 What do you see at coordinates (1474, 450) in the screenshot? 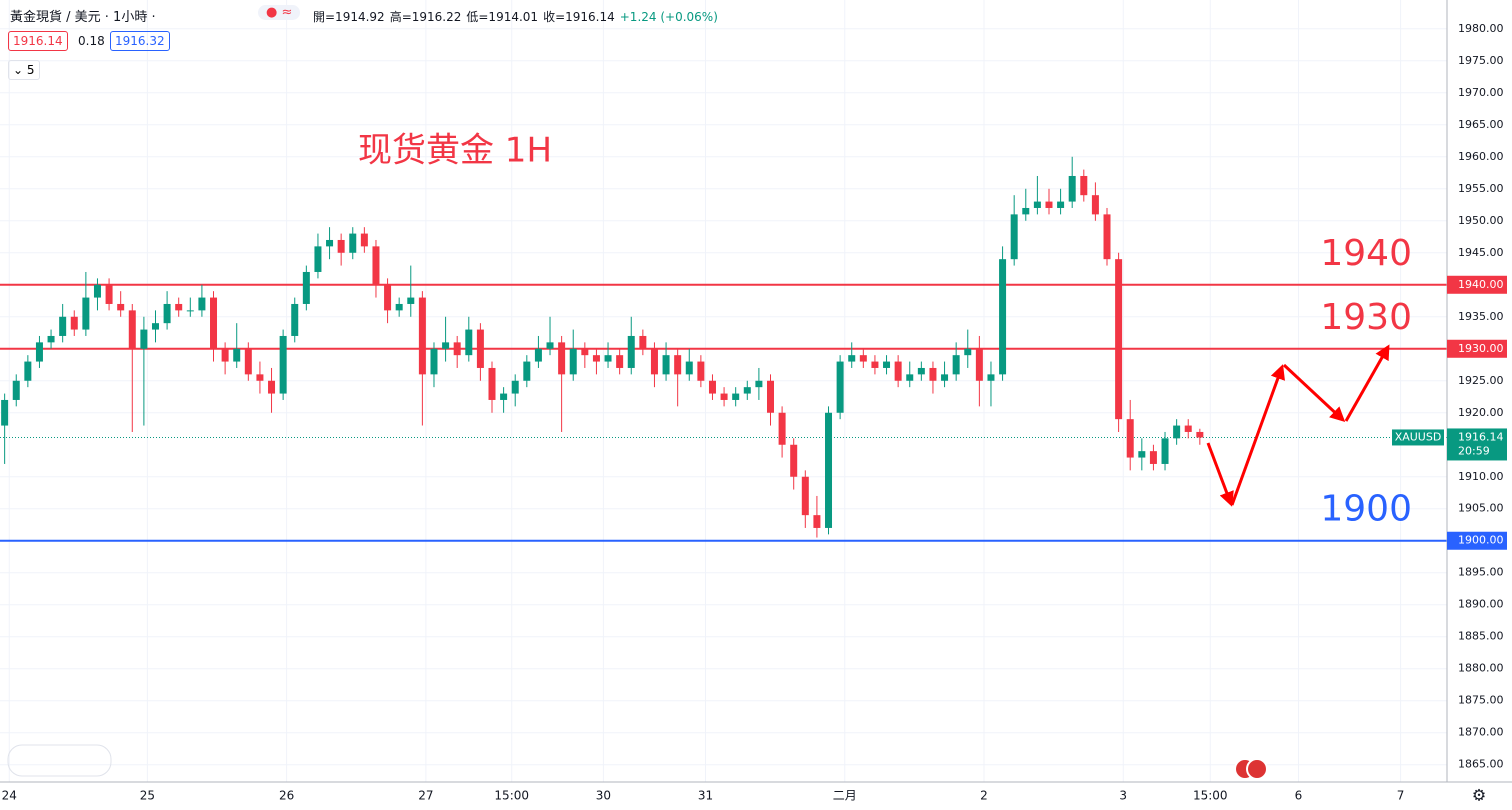
I see `countdown: 20:59` at bounding box center [1474, 450].